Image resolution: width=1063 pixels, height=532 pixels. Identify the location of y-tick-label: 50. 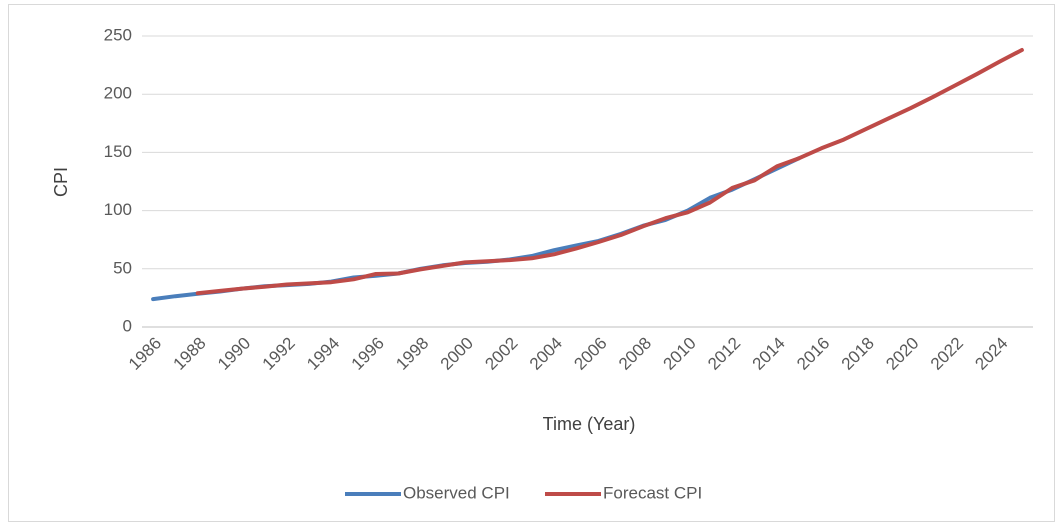
(122, 267).